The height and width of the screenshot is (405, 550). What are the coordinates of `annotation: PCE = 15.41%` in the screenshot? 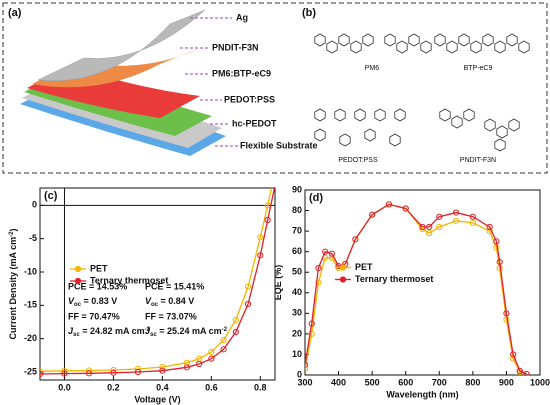 It's located at (174, 286).